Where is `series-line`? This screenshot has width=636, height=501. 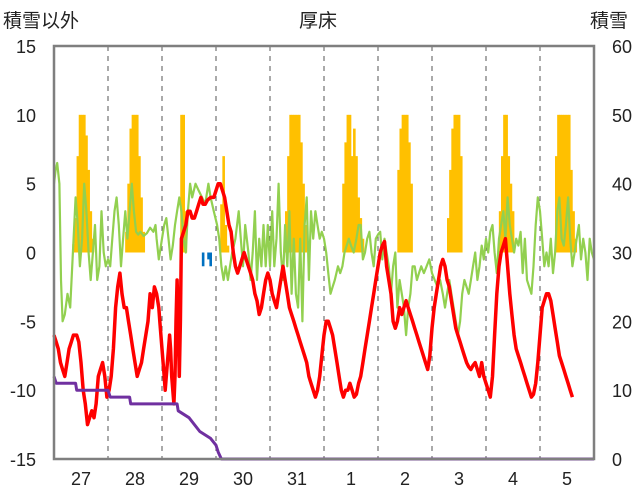 series-line is located at coordinates (323, 418).